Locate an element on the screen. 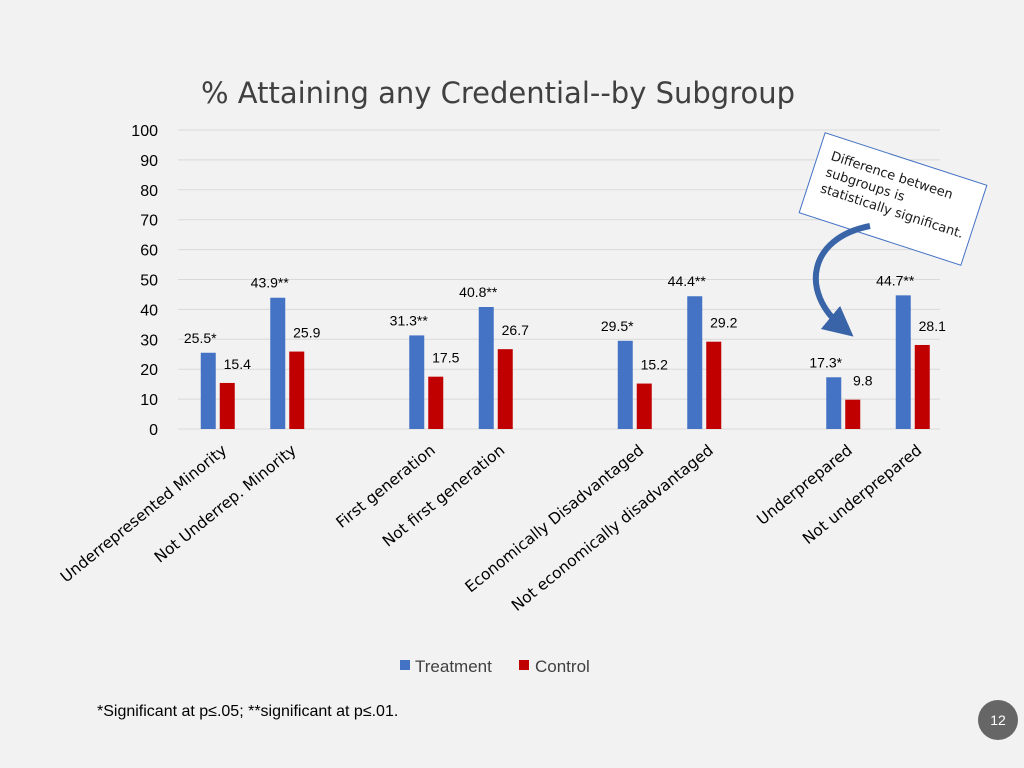  y-tick-label-30: 30 is located at coordinates (149, 340).